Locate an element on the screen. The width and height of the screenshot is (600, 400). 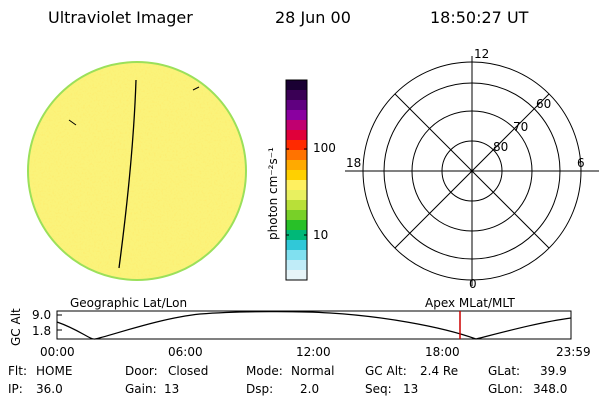
status-gain-value: 13 is located at coordinates (172, 389).